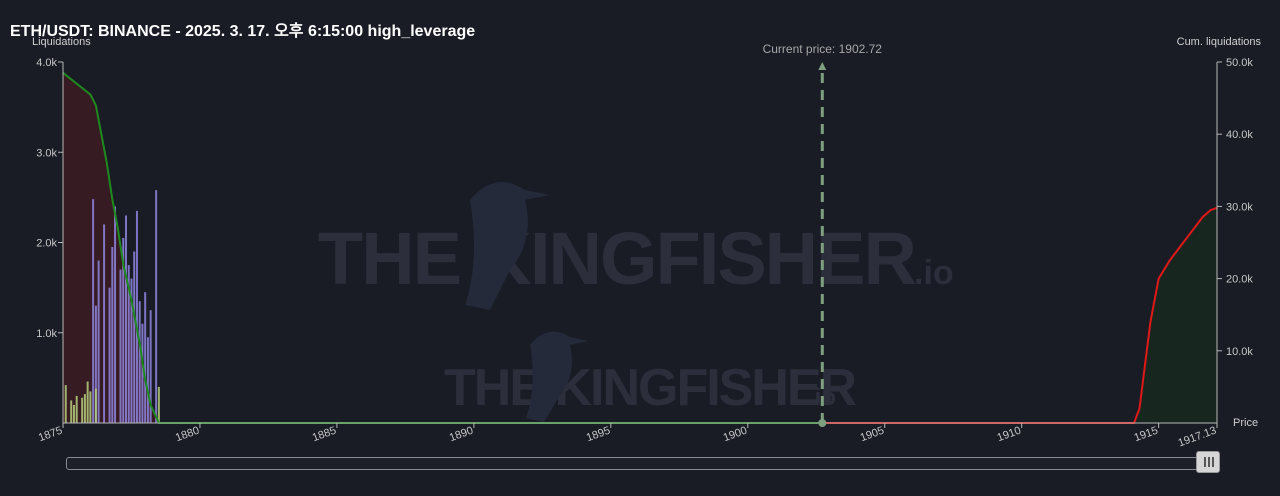 Image resolution: width=1280 pixels, height=496 pixels. What do you see at coordinates (1009, 435) in the screenshot?
I see `x-tick-label: 1910` at bounding box center [1009, 435].